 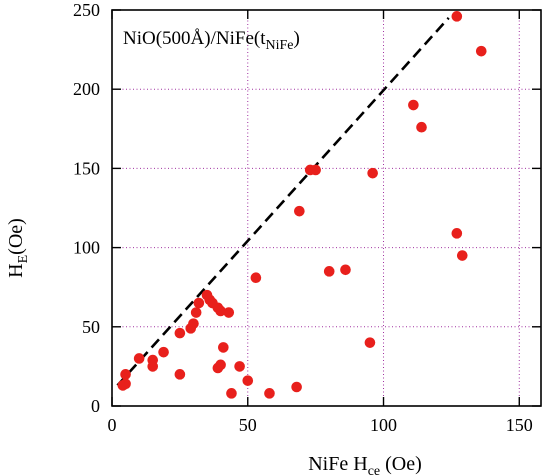 What do you see at coordinates (337, 464) in the screenshot?
I see `x-axis-title-main: NiFe H` at bounding box center [337, 464].